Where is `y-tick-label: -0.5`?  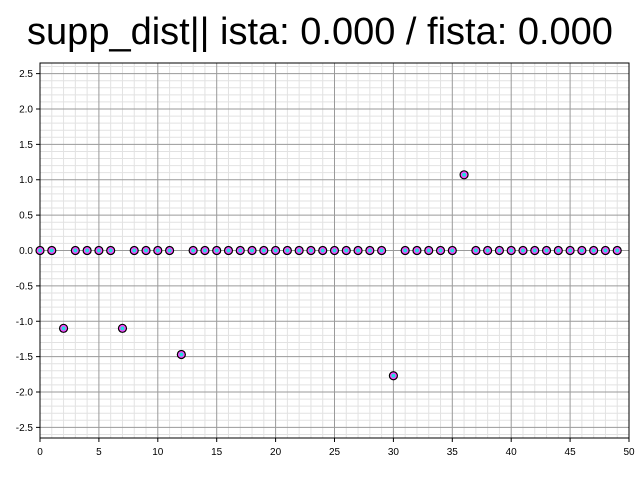
y-tick-label: -0.5 is located at coordinates (25, 286).